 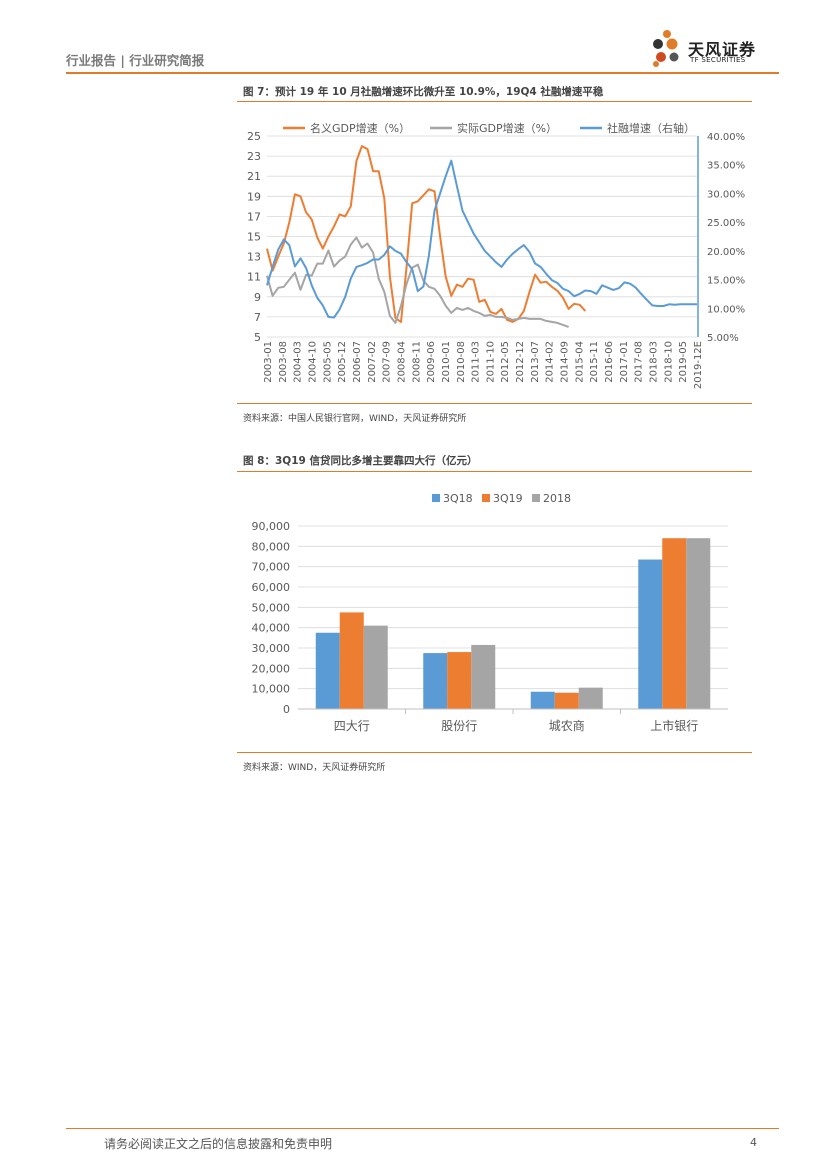 I want to click on y-tick-label: 50,000, so click(x=271, y=607).